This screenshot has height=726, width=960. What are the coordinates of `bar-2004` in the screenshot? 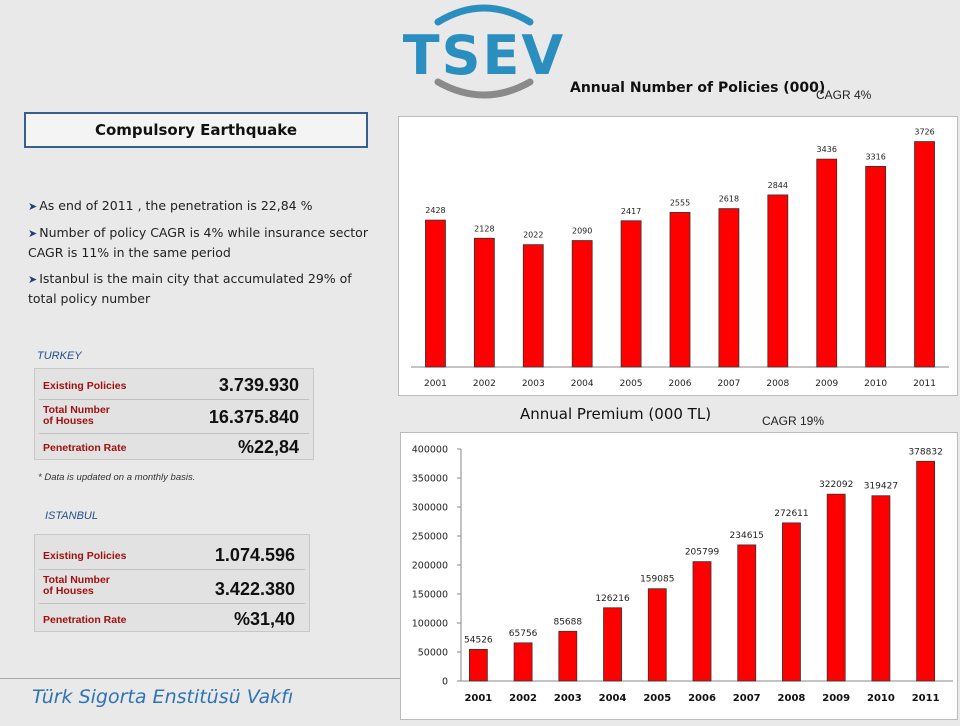 It's located at (612, 644).